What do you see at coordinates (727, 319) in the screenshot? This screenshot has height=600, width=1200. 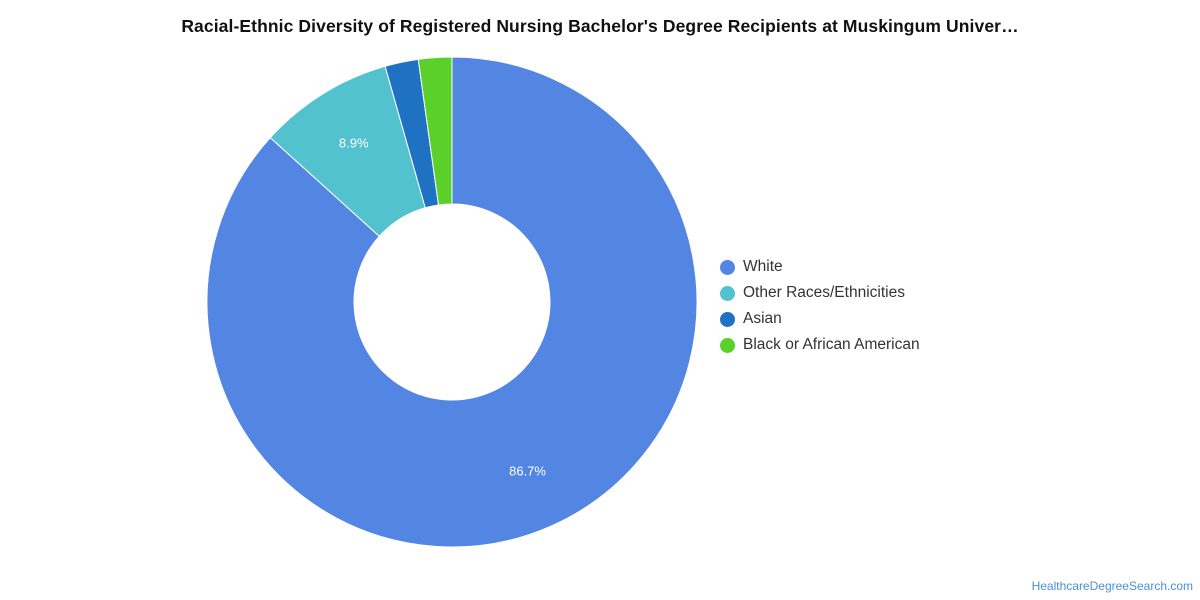 I see `legend-marker-asian` at bounding box center [727, 319].